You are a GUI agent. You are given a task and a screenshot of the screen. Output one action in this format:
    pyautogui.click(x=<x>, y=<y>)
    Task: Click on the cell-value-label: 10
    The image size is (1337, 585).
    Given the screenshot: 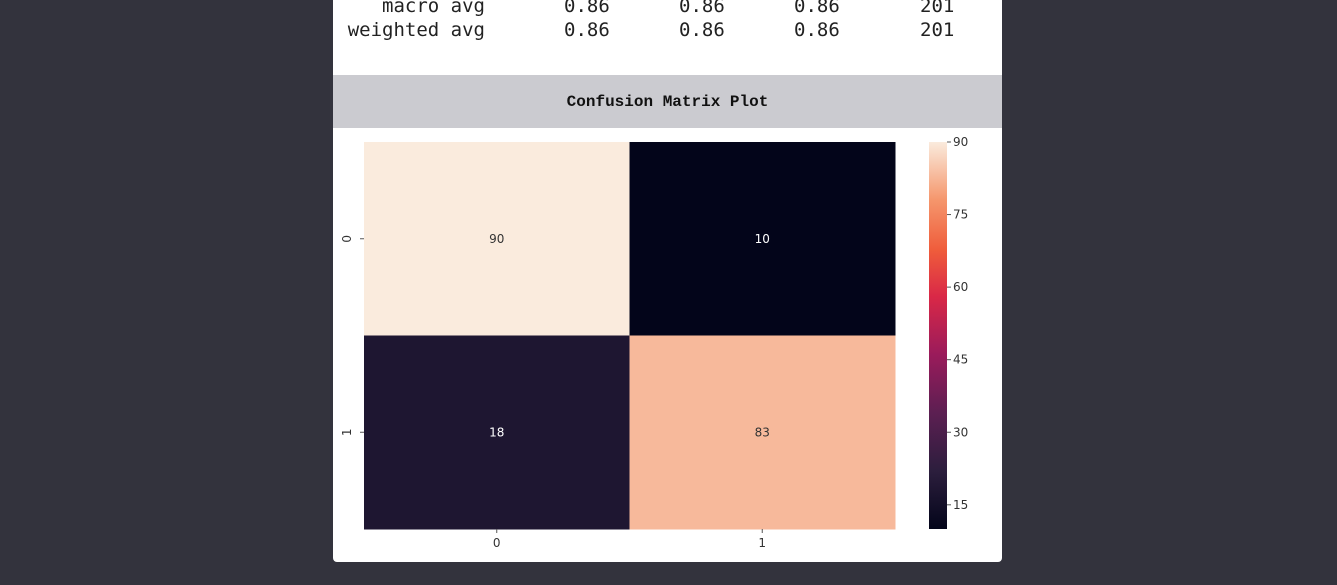 What is the action you would take?
    pyautogui.click(x=762, y=239)
    